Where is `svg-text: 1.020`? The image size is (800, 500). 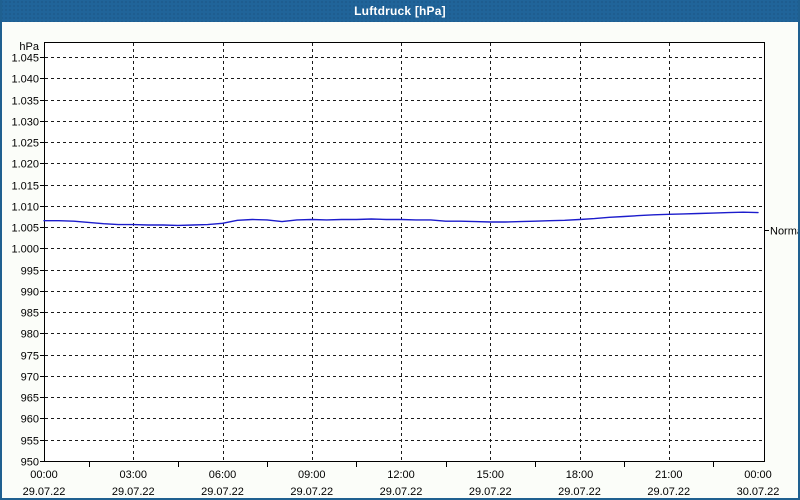
svg-text: 1.020 is located at coordinates (25, 165).